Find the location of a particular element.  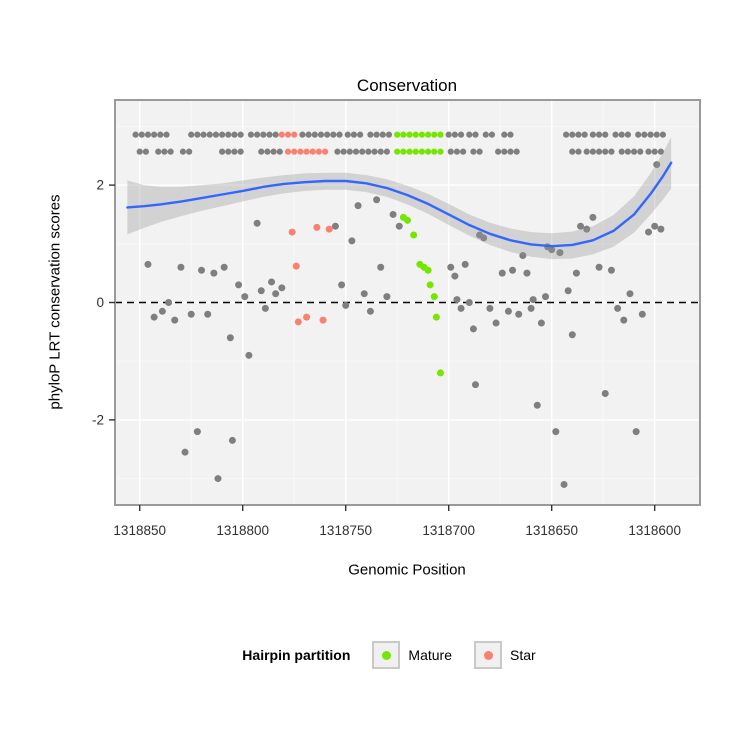

star-point-icon is located at coordinates (488, 655).